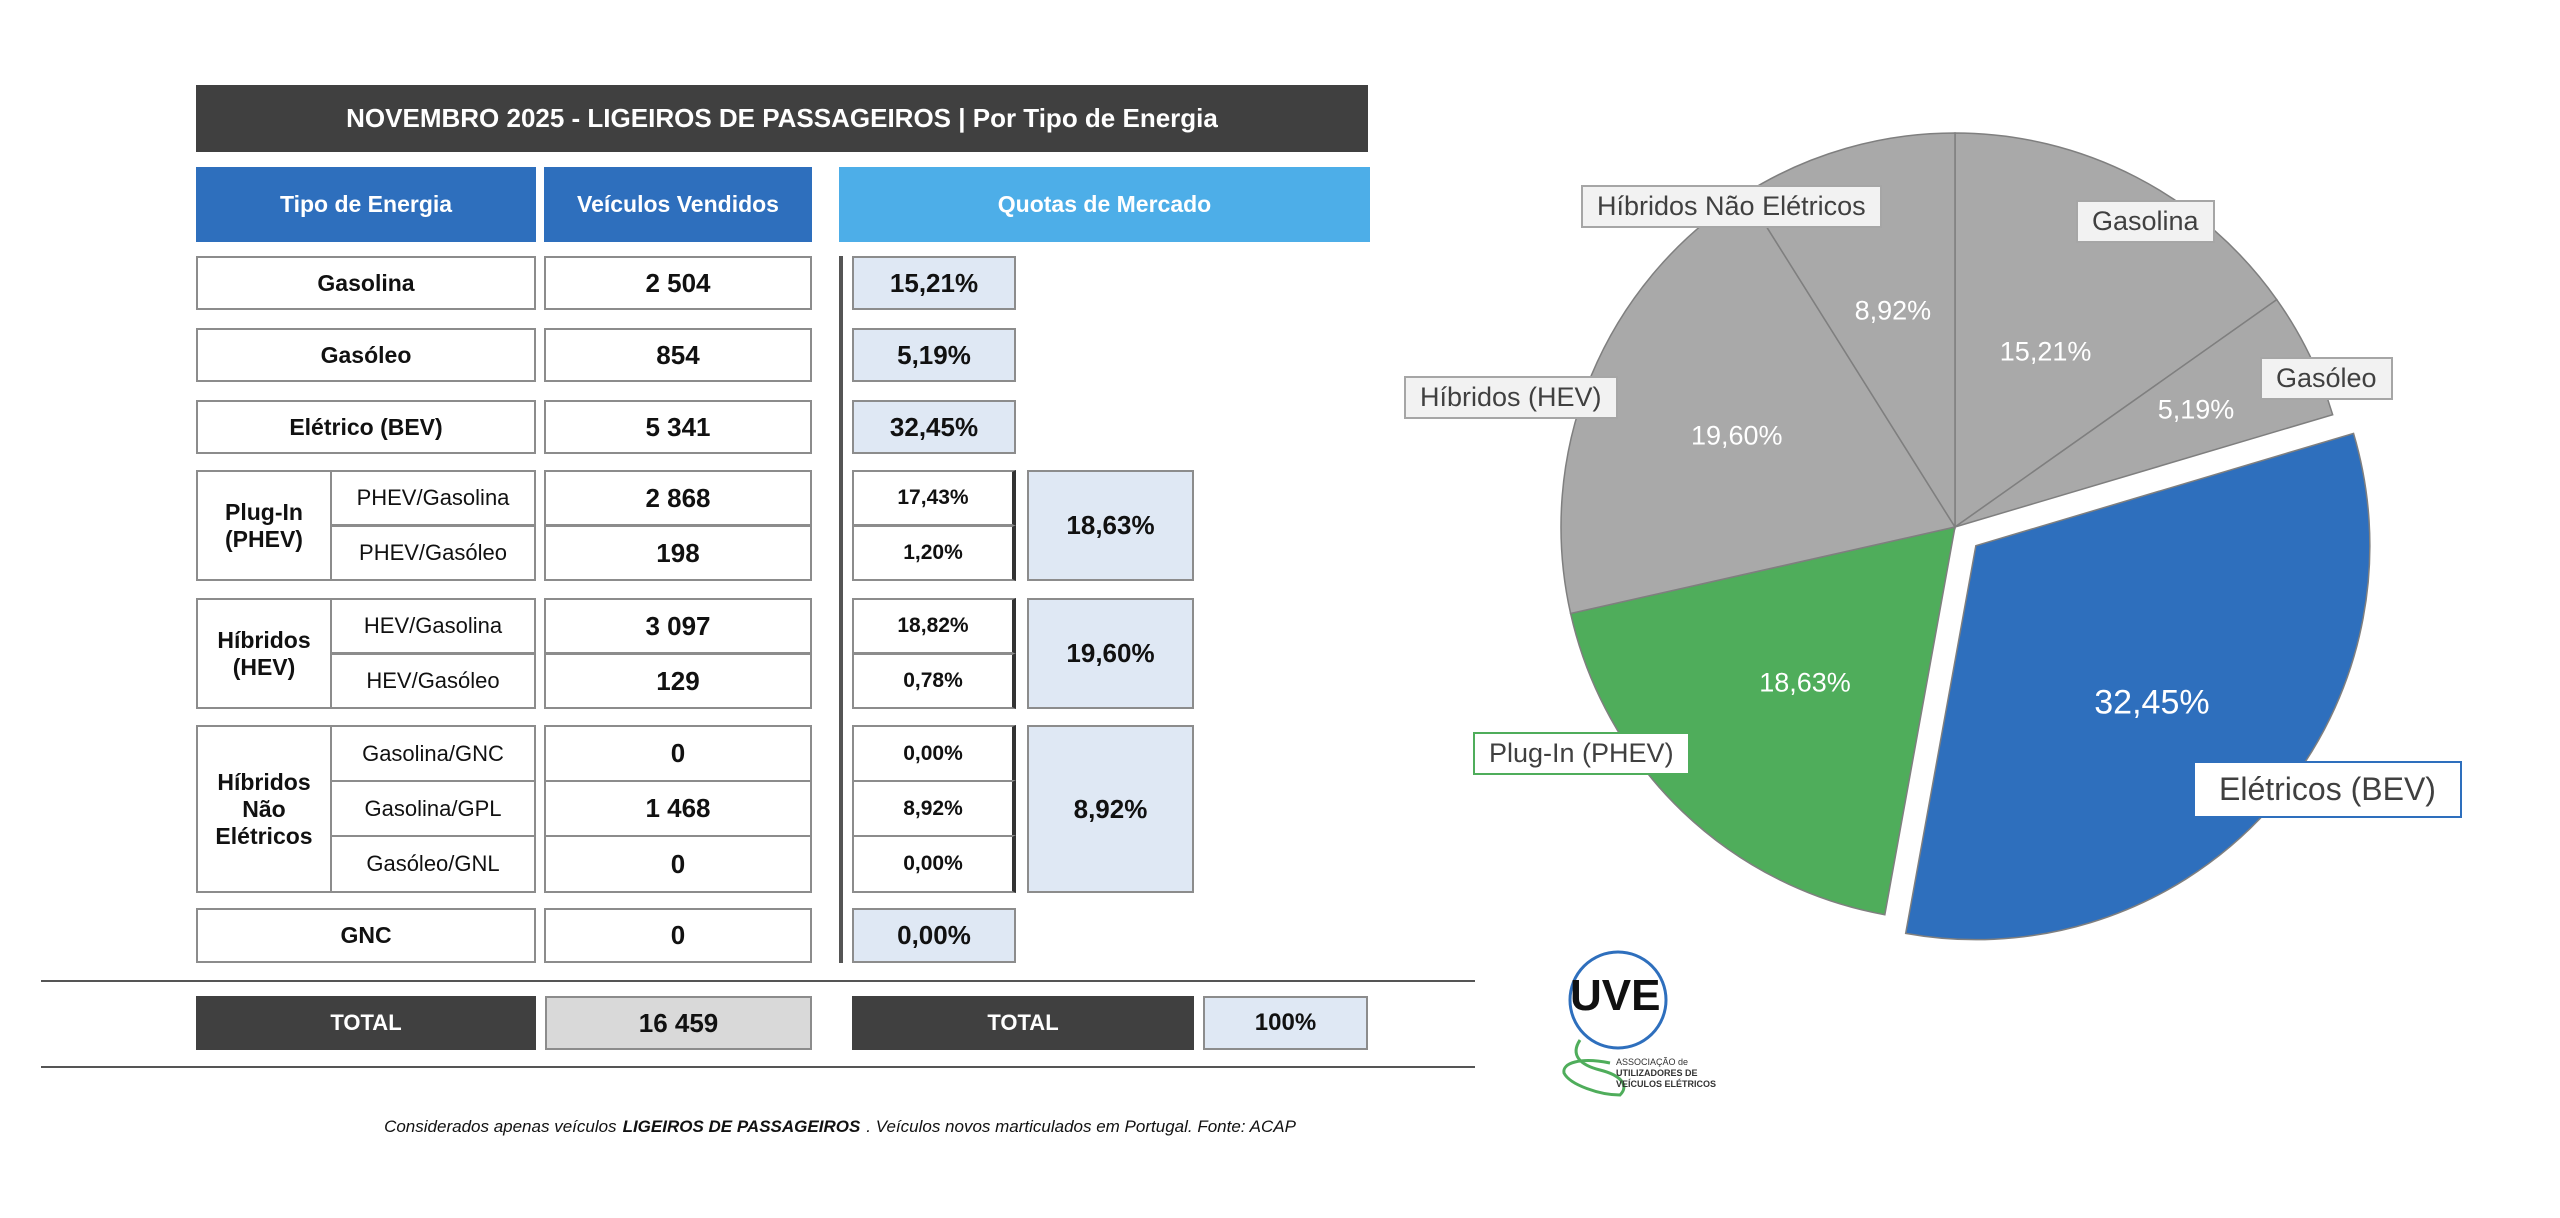 The image size is (2560, 1218). What do you see at coordinates (366, 1023) in the screenshot?
I see `total-label: TOTAL` at bounding box center [366, 1023].